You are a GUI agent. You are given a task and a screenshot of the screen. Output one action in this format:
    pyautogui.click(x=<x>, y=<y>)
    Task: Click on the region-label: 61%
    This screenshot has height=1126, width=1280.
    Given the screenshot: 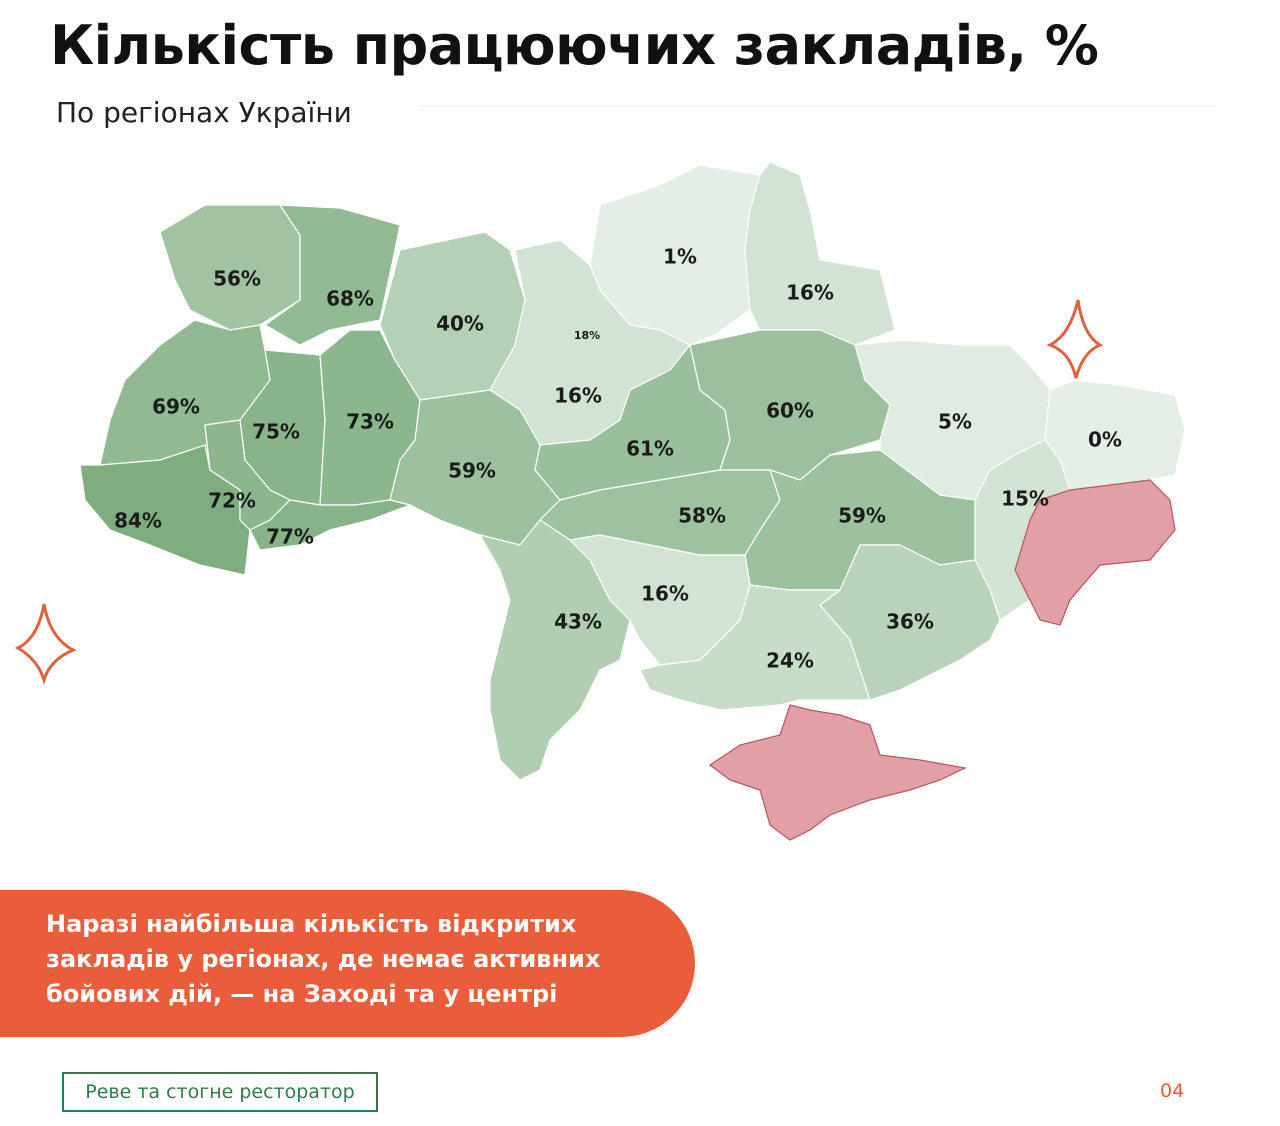 What is the action you would take?
    pyautogui.click(x=650, y=449)
    